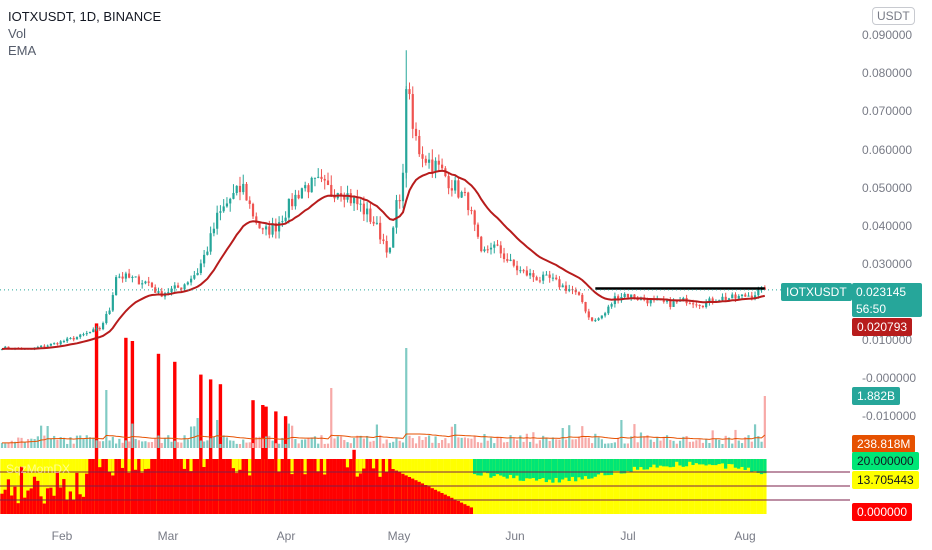 The width and height of the screenshot is (932, 550). What do you see at coordinates (425, 486) in the screenshot?
I see `oscillator-level-lines` at bounding box center [425, 486].